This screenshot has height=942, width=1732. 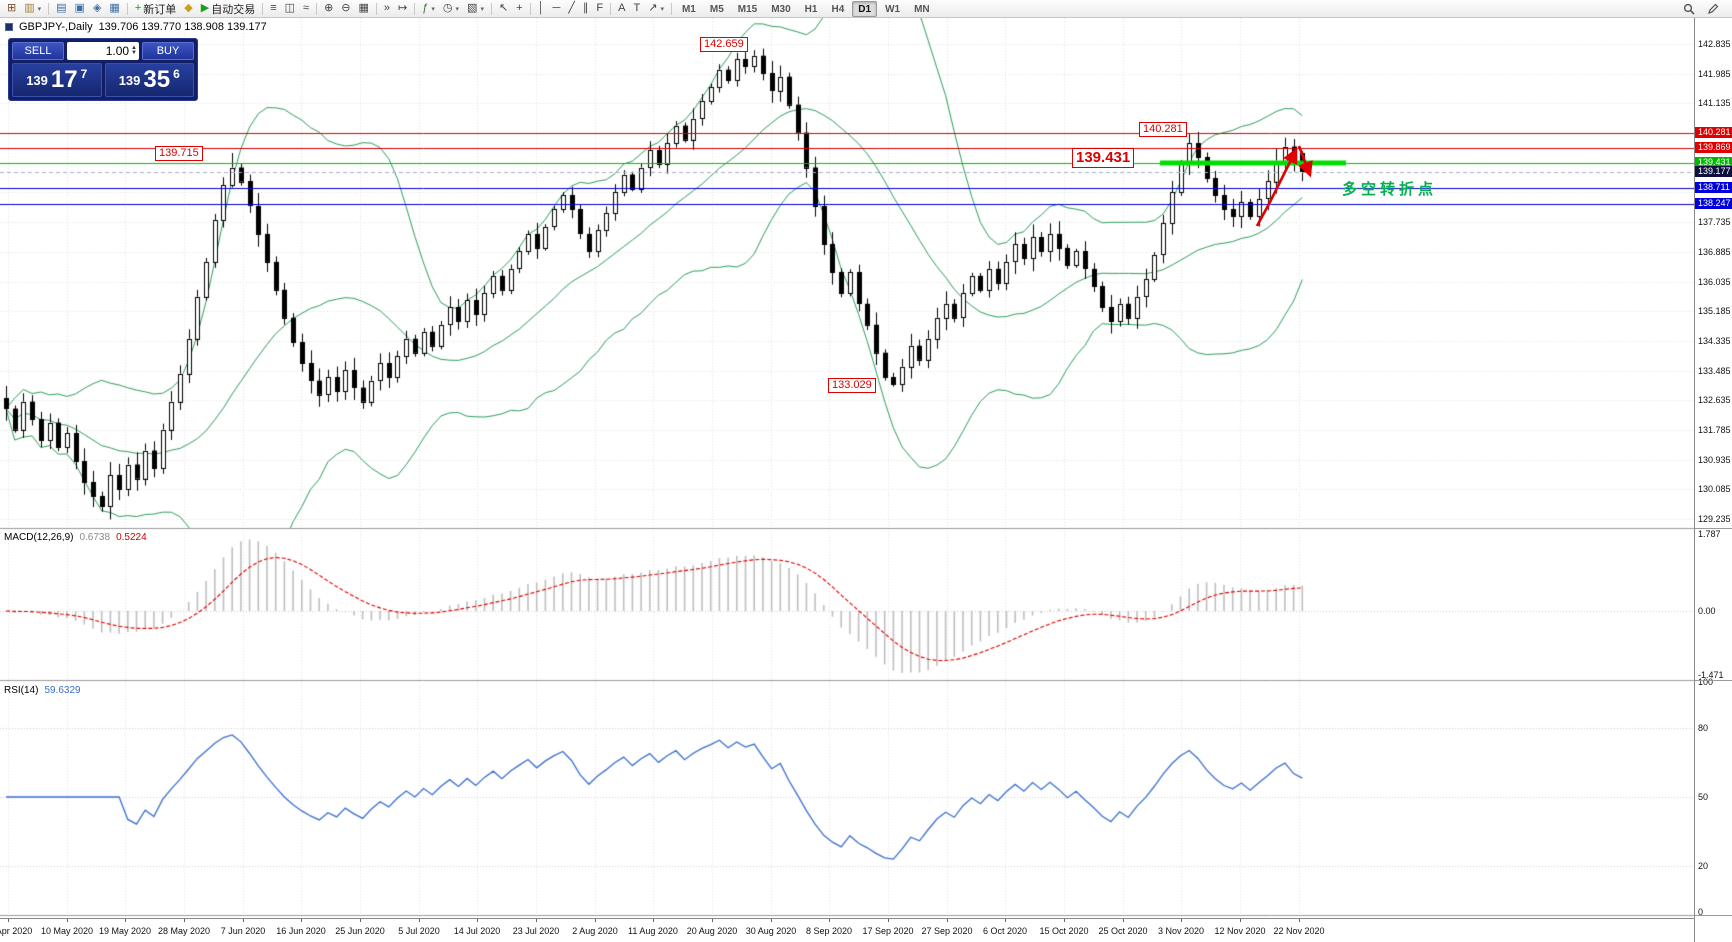 I want to click on volume-value: 1.00, so click(x=117, y=51).